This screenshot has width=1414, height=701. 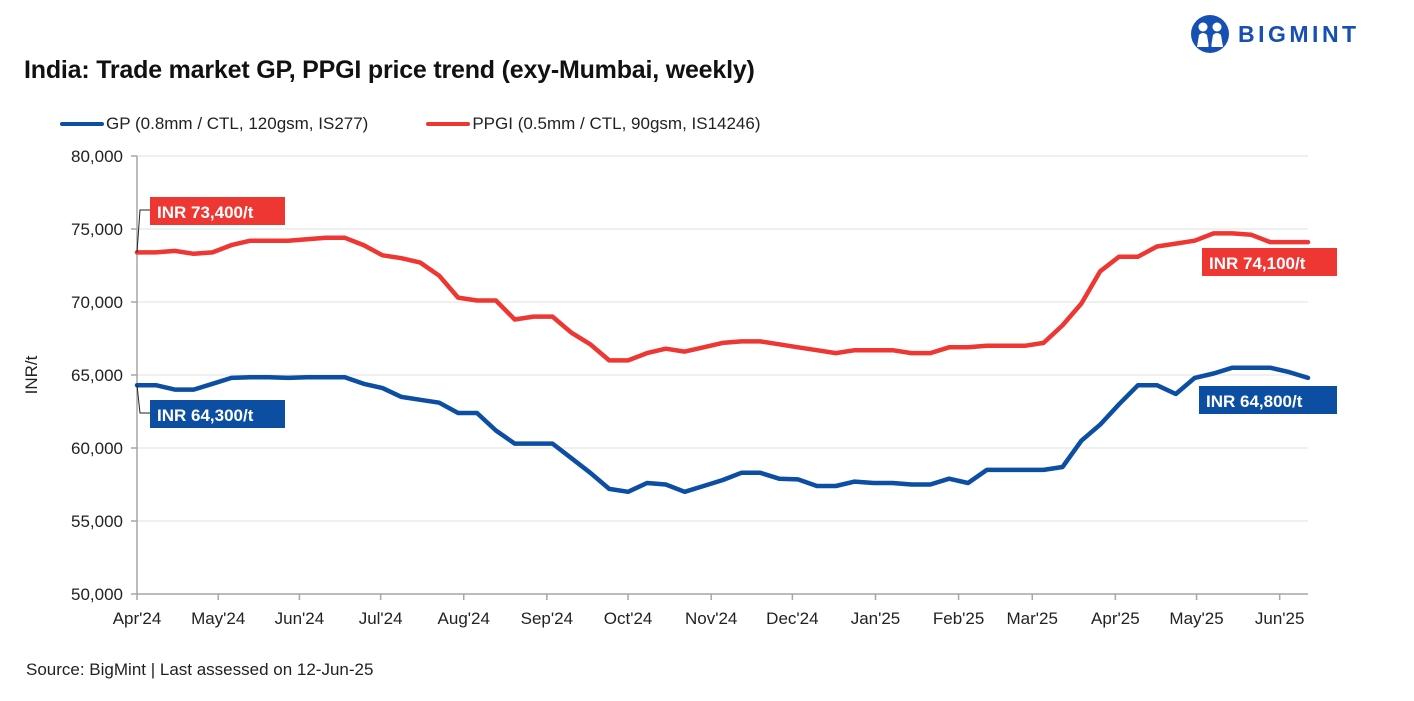 I want to click on y-tick-label: 70,000, so click(x=97, y=302).